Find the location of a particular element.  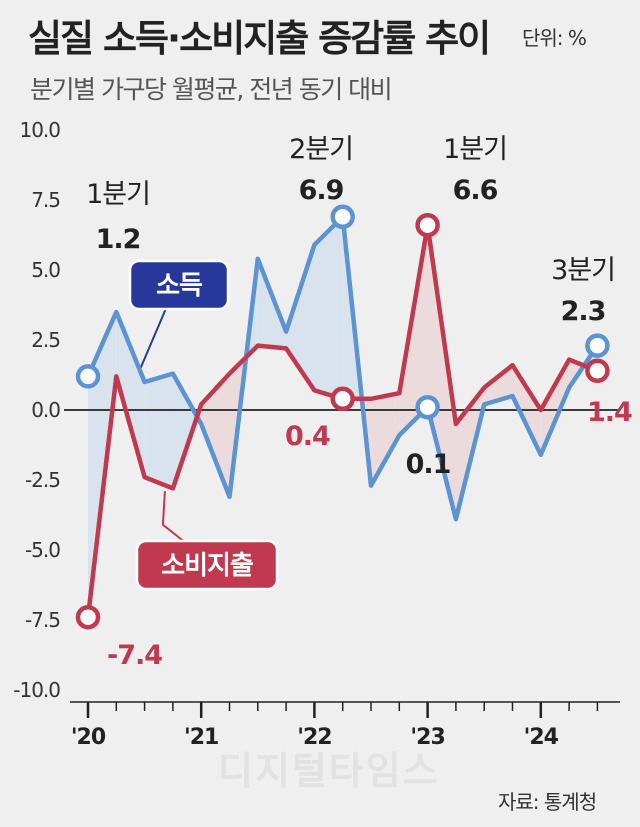

data-label: 0.4 is located at coordinates (307, 436).